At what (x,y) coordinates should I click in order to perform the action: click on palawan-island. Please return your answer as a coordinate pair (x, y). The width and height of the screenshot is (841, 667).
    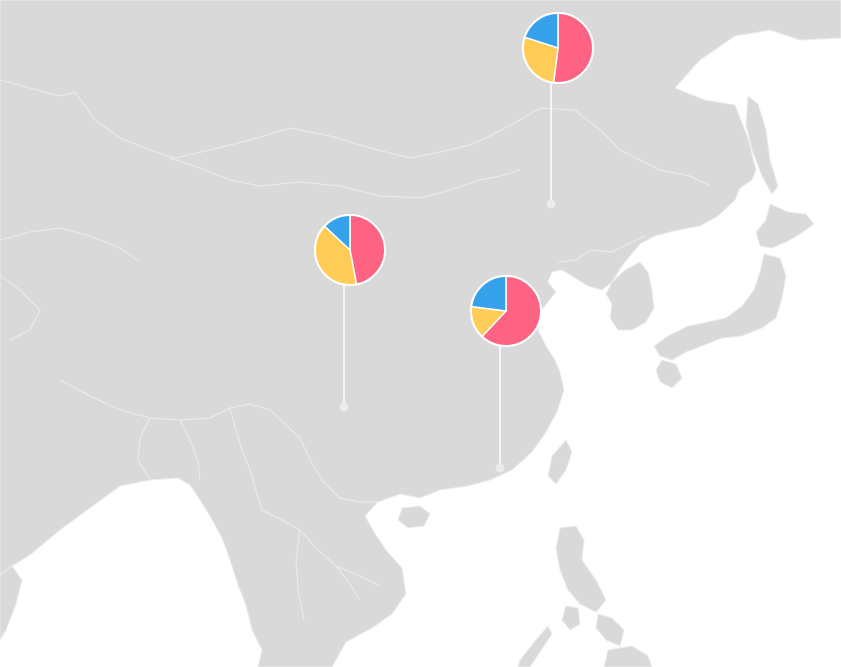
    Looking at the image, I should click on (535, 646).